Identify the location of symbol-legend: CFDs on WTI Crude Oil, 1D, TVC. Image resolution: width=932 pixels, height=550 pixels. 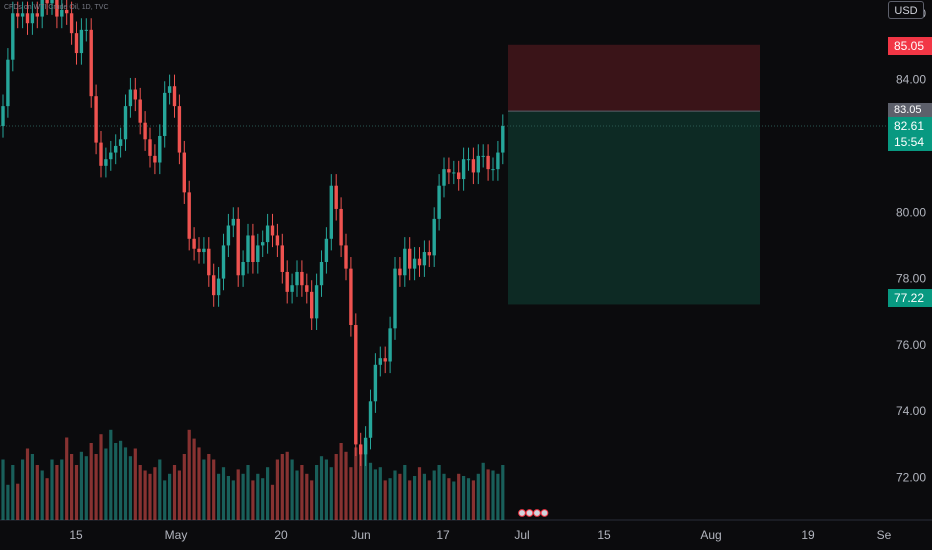
(56, 7).